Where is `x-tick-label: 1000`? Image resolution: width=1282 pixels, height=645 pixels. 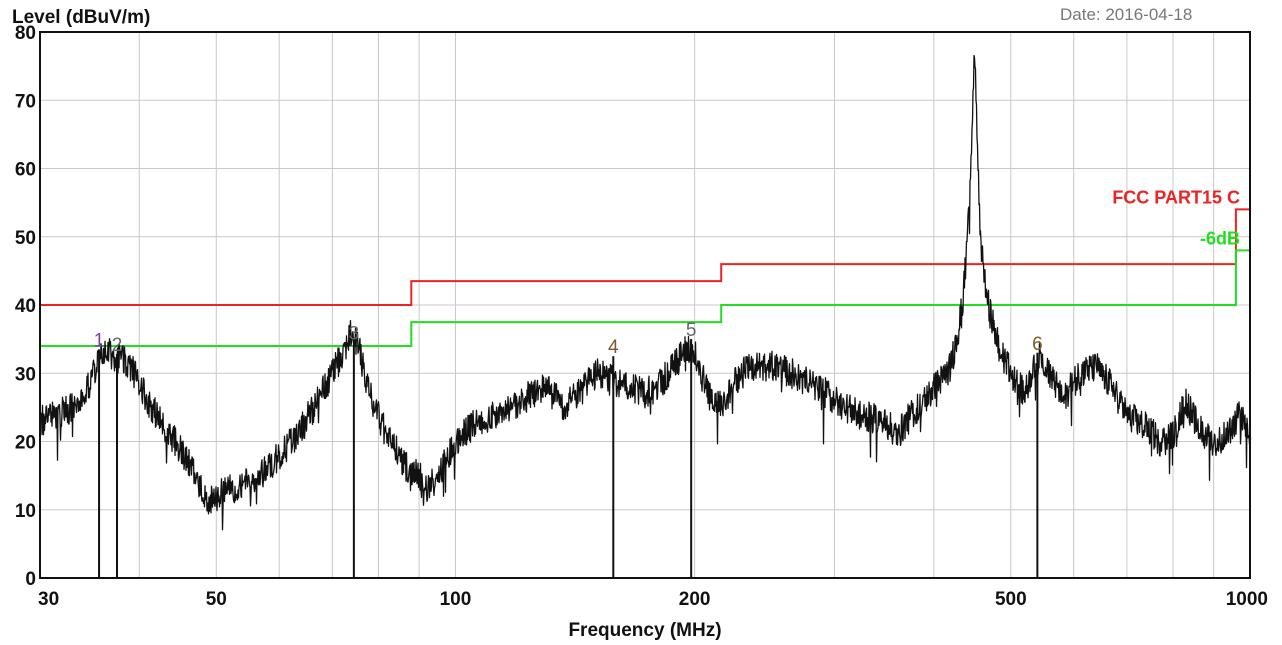
x-tick-label: 1000 is located at coordinates (1247, 599).